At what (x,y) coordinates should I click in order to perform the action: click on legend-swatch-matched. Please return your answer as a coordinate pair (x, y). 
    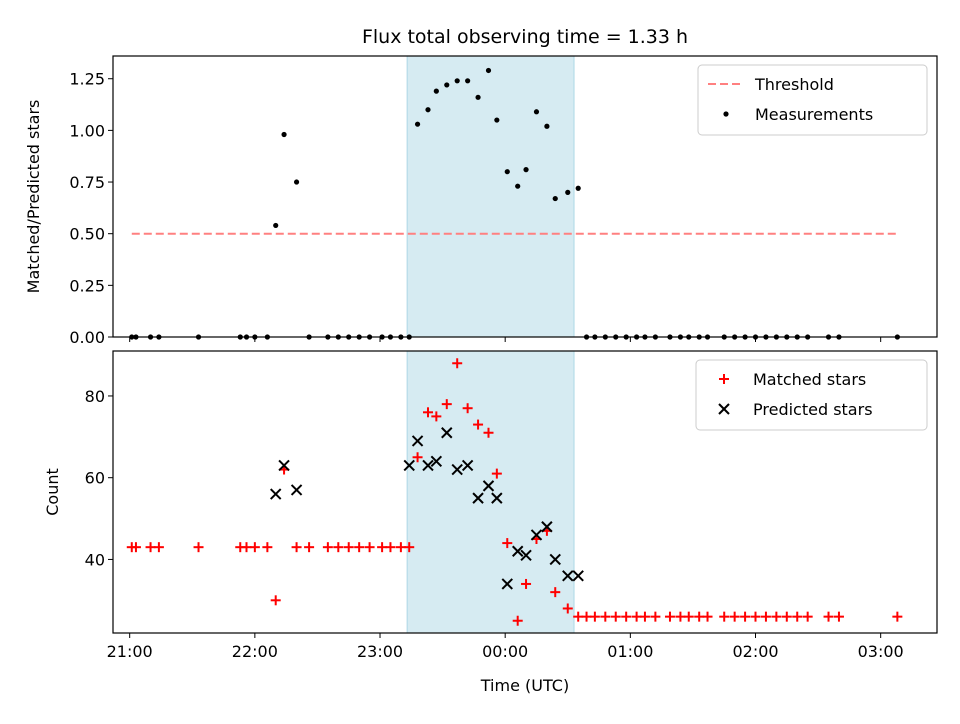
    Looking at the image, I should click on (724, 379).